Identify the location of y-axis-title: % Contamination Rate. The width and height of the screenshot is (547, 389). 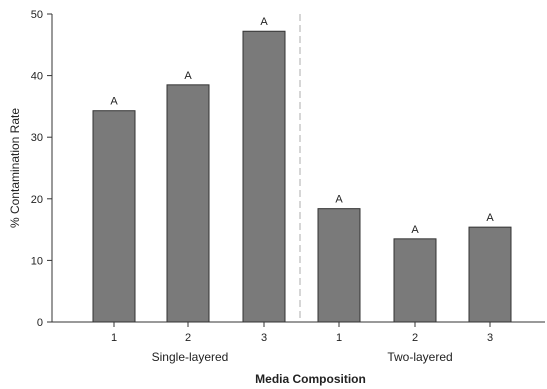
(15, 168).